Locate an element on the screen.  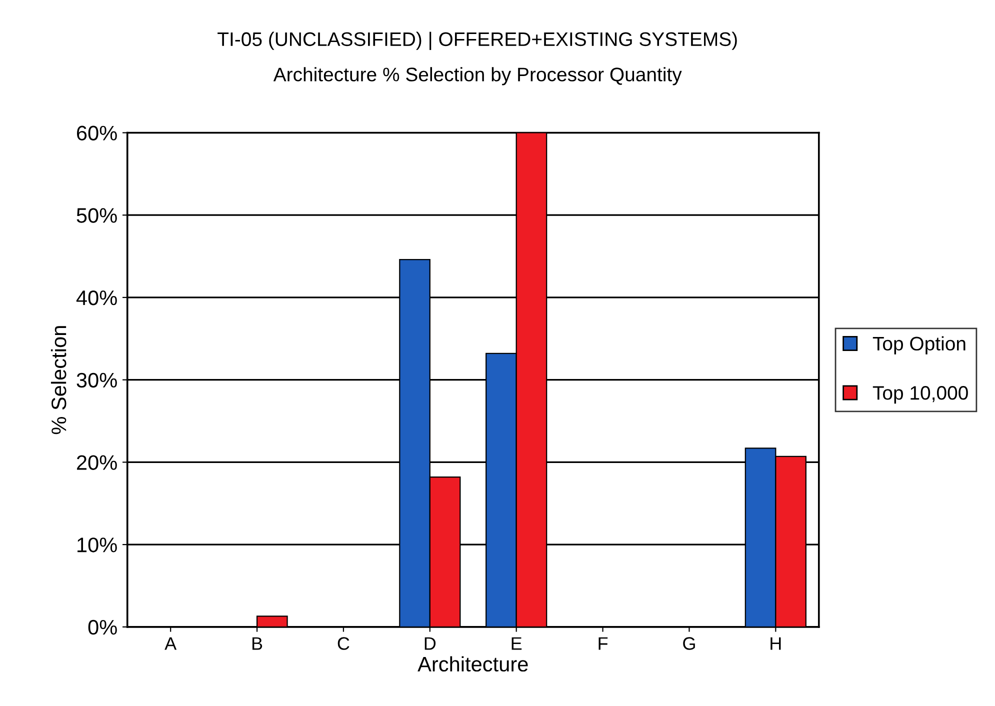
chart-subtitle: Architecture % Selection by Processor Quantity is located at coordinates (477, 76).